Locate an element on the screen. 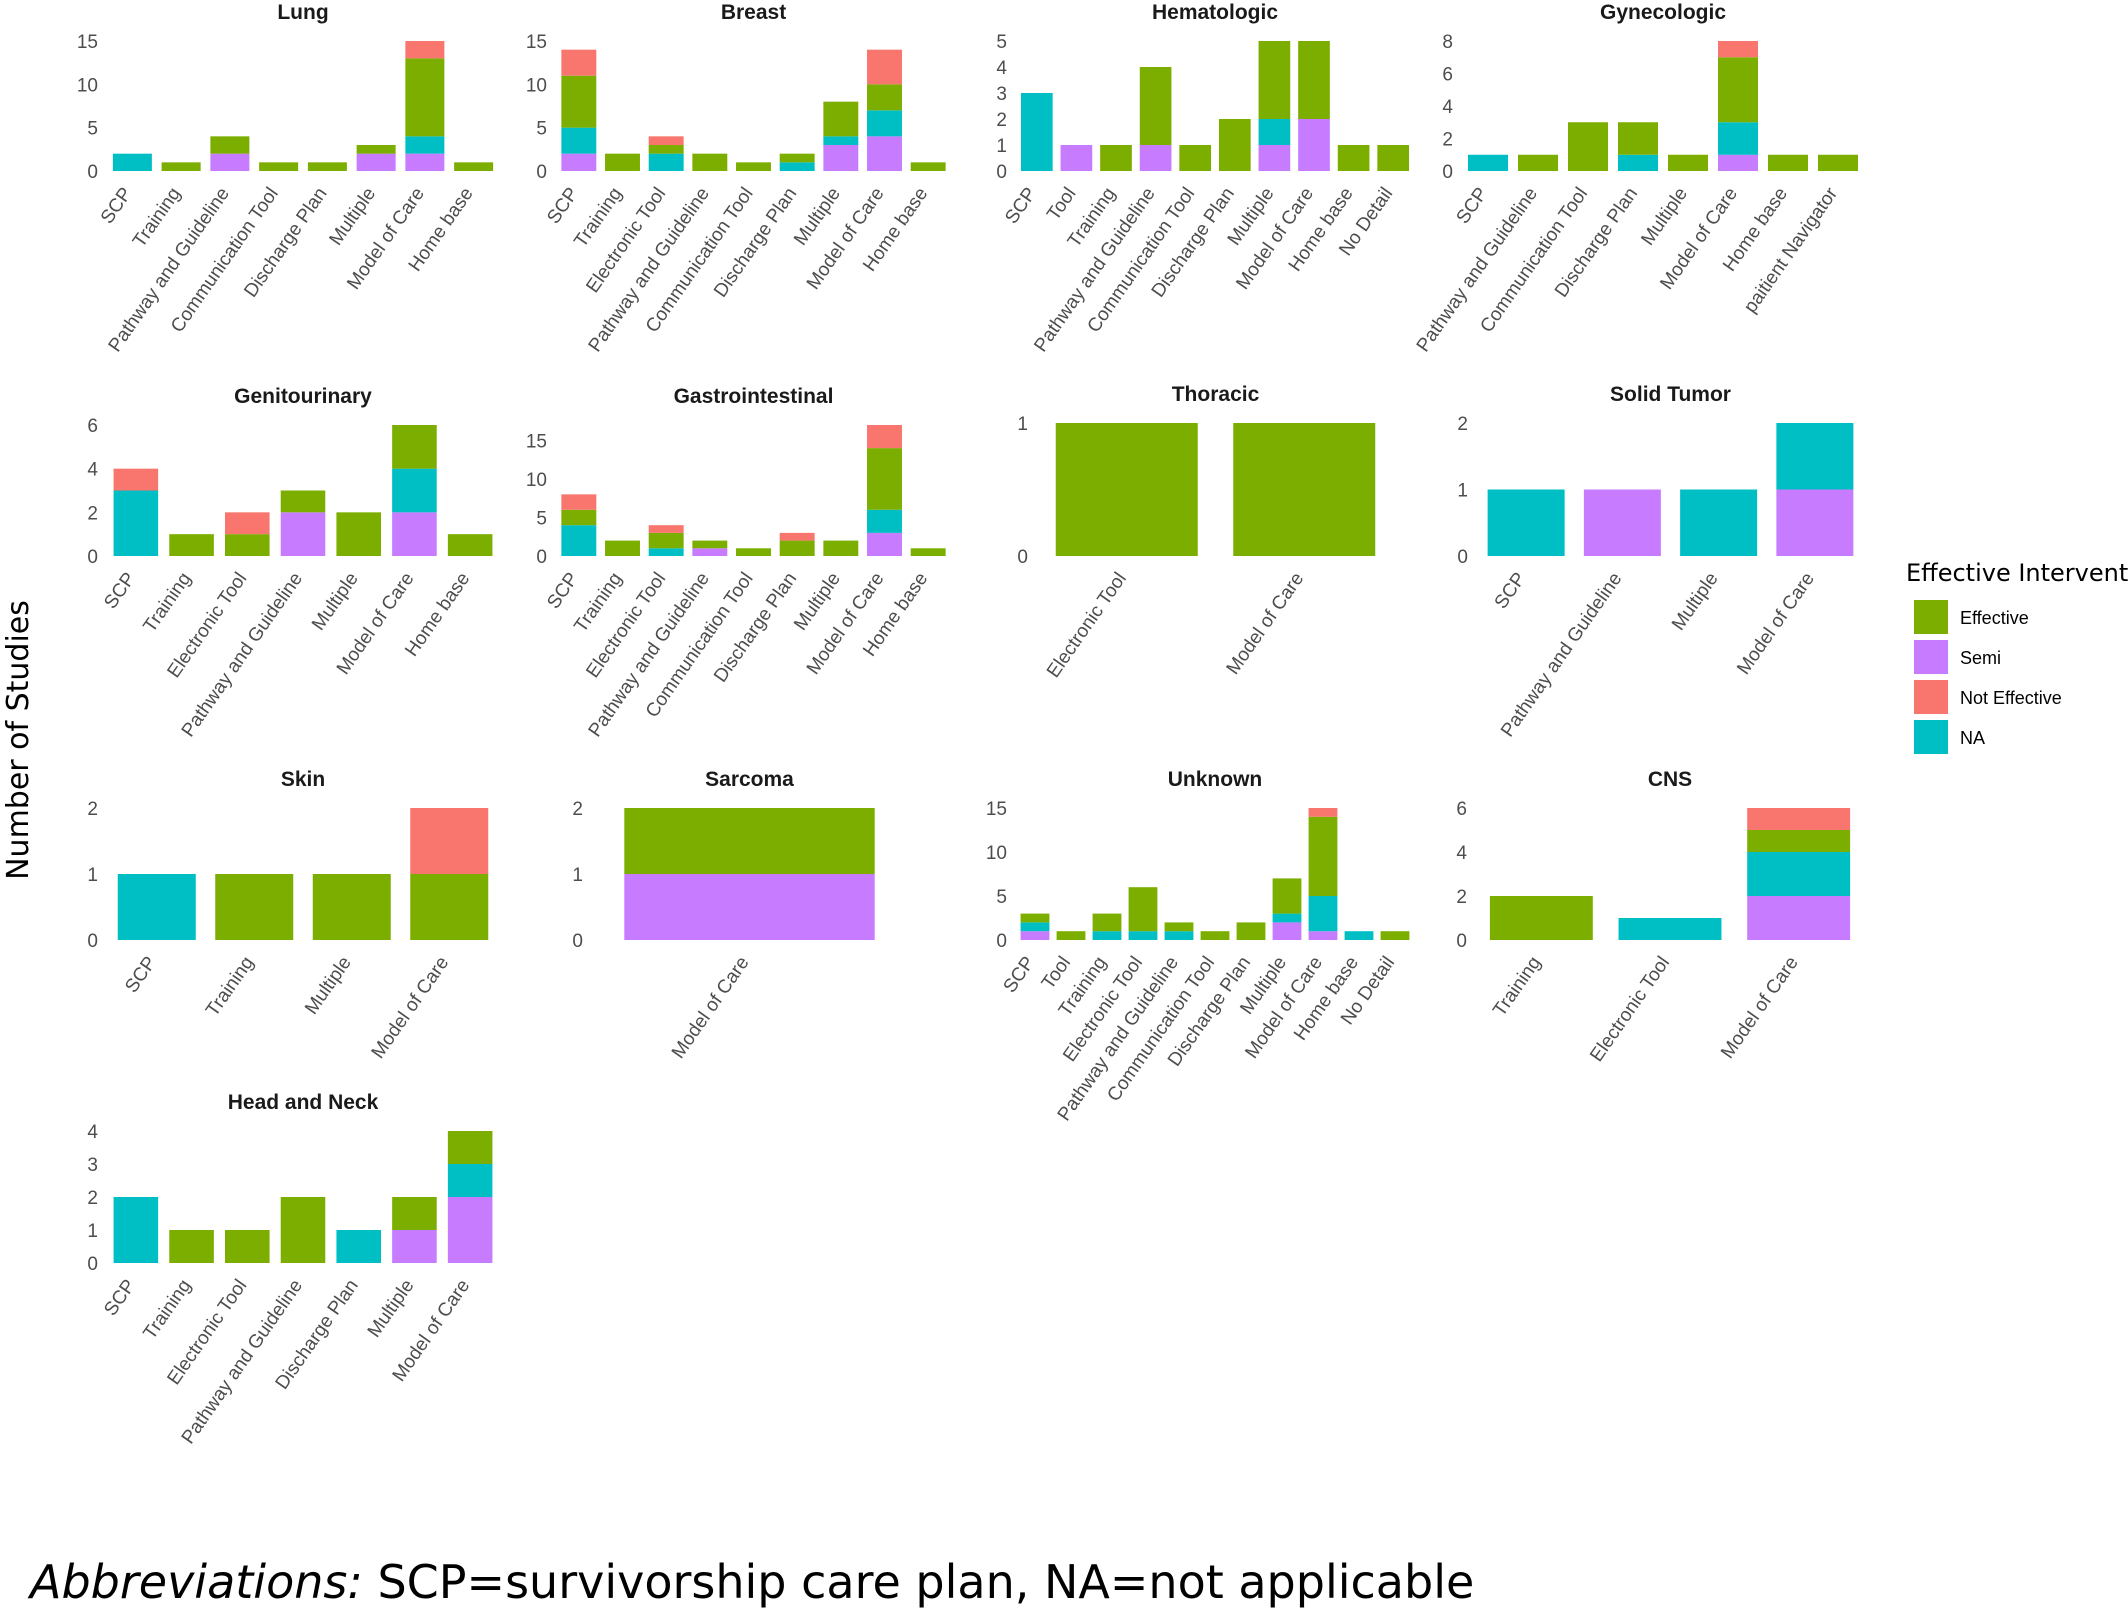 The height and width of the screenshot is (1614, 2128). bar-hematologic-tool-semi is located at coordinates (1076, 158).